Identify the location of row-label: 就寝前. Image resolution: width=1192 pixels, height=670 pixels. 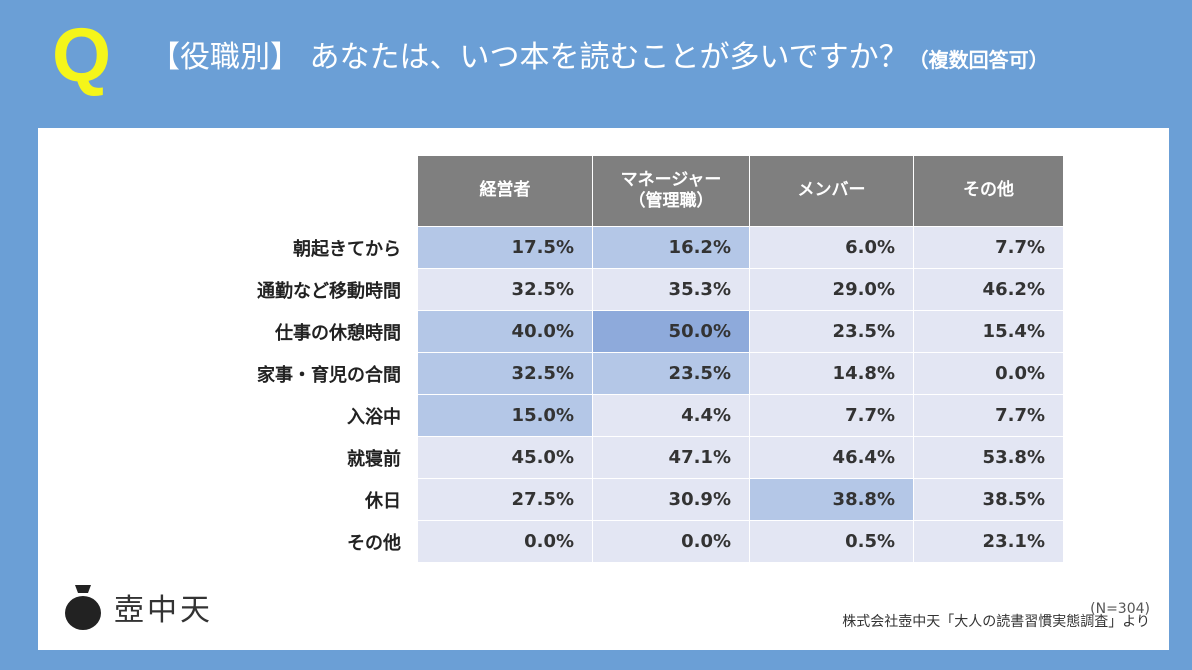
(317, 457).